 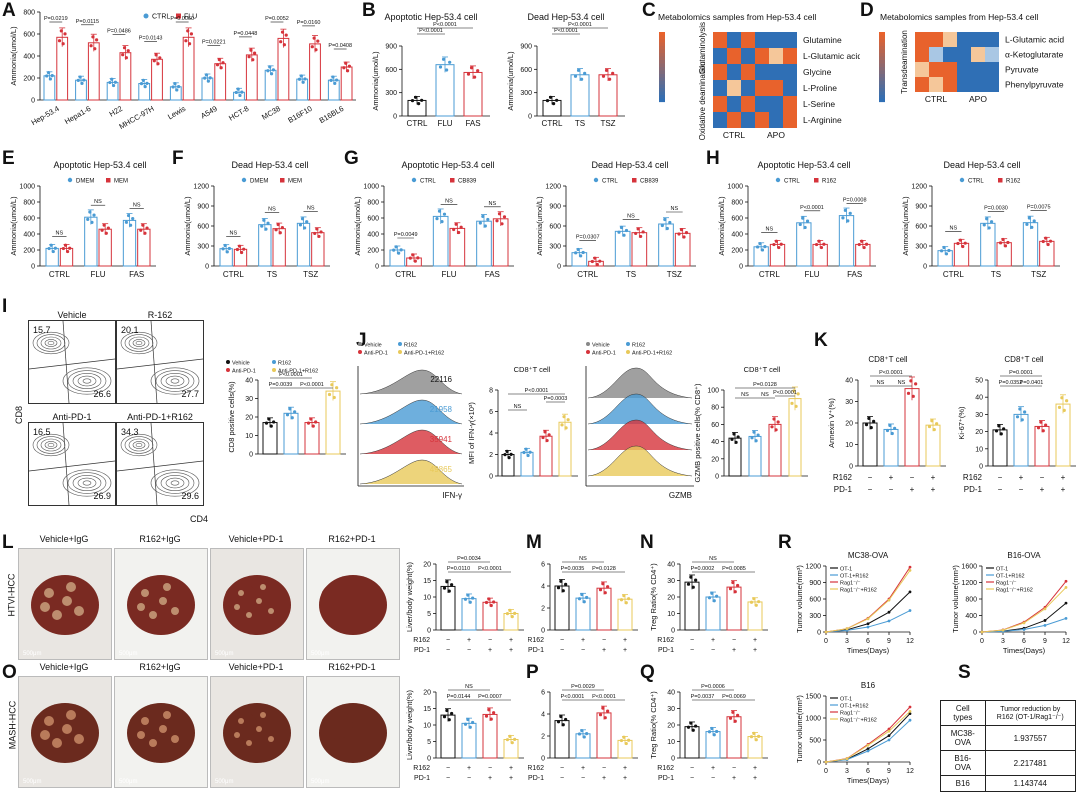 I want to click on legend-label: CB839, so click(x=467, y=182).